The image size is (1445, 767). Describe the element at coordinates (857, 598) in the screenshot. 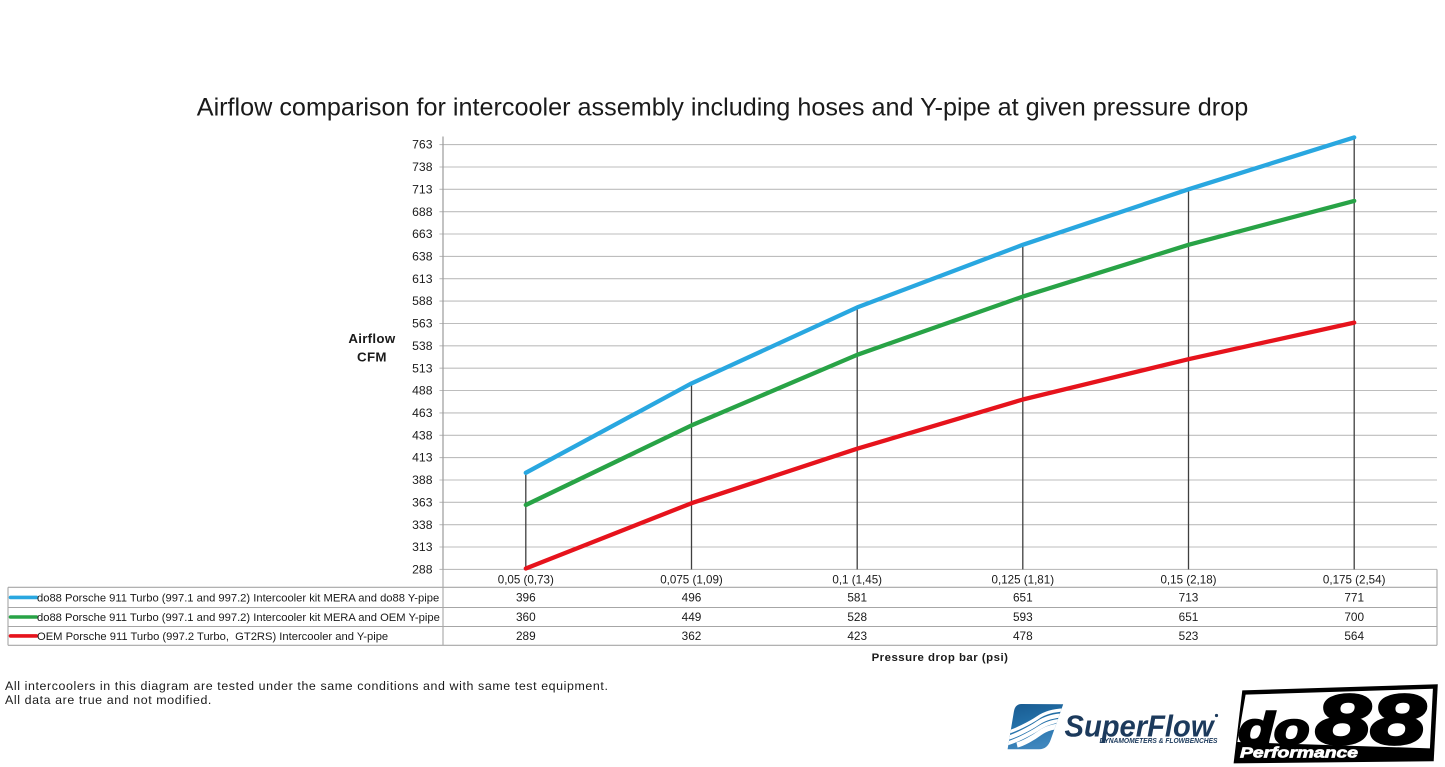

I see `svg-text: 581` at that location.